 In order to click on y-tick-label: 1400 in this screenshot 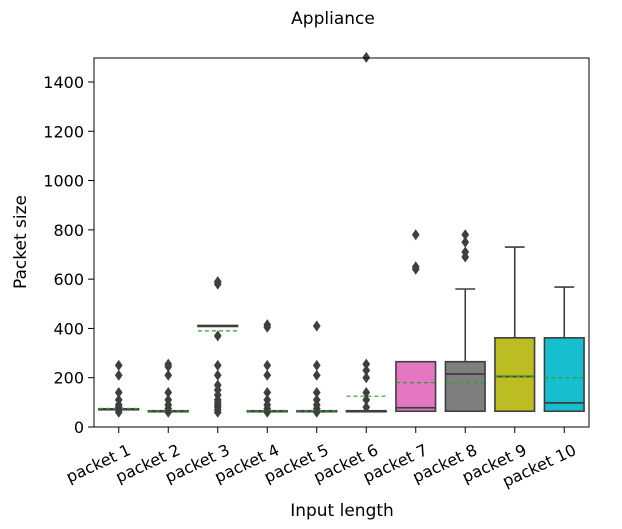, I will do `click(63, 82)`.